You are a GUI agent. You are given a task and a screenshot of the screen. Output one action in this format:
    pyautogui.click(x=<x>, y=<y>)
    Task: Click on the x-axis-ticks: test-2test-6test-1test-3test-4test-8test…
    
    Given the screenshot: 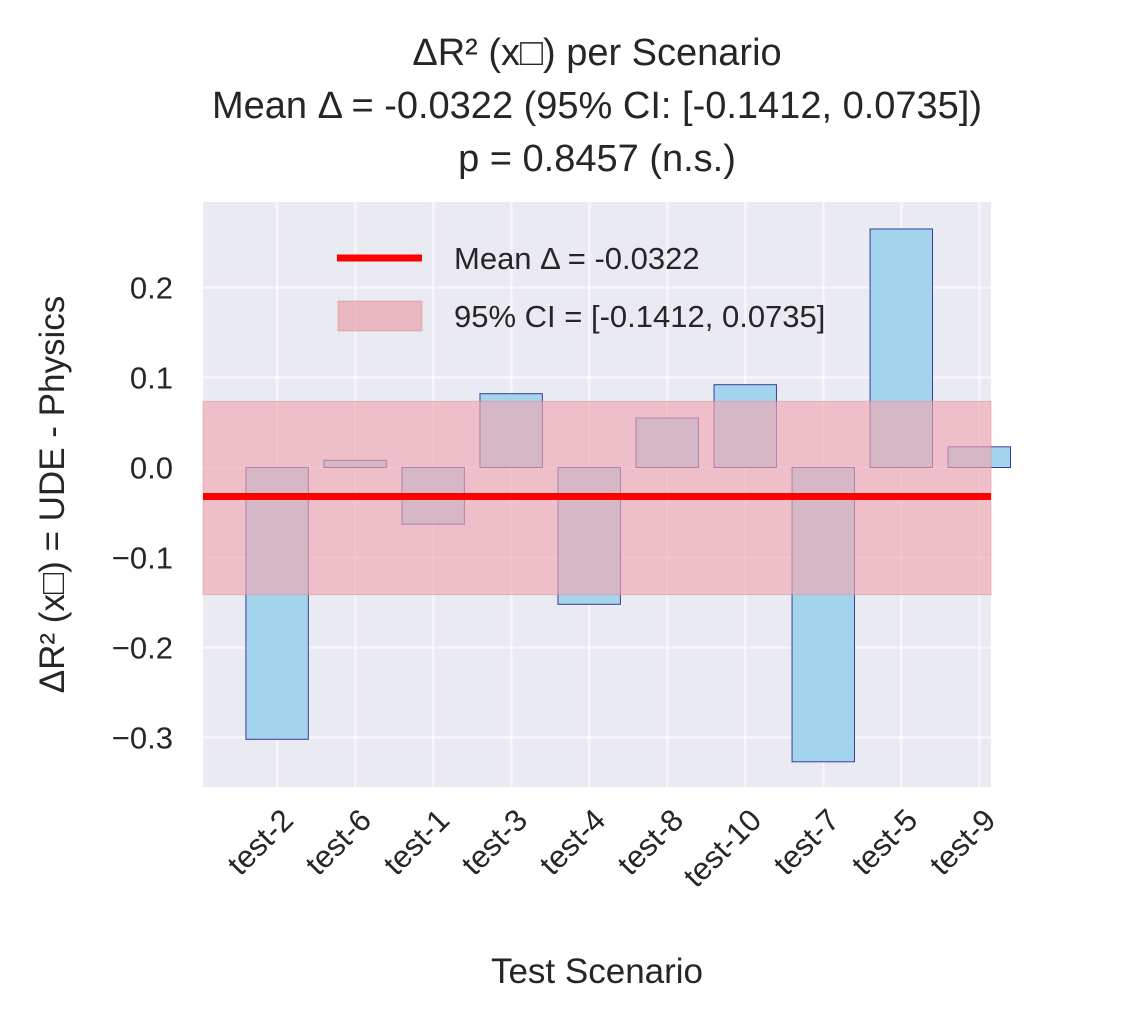 What is the action you would take?
    pyautogui.click(x=611, y=848)
    